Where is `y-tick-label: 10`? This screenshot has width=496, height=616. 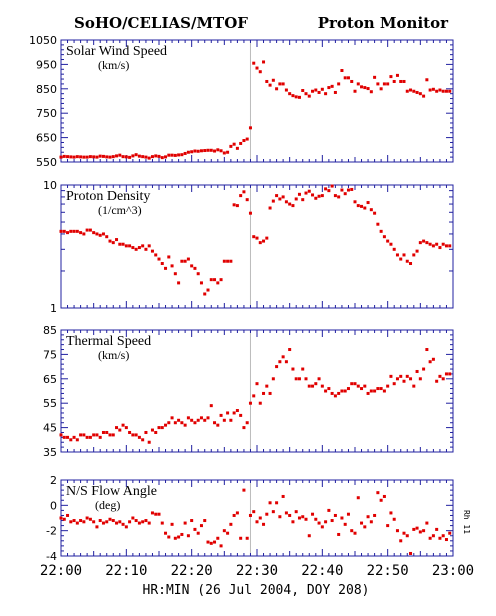 y-tick-label: 10 is located at coordinates (50, 185).